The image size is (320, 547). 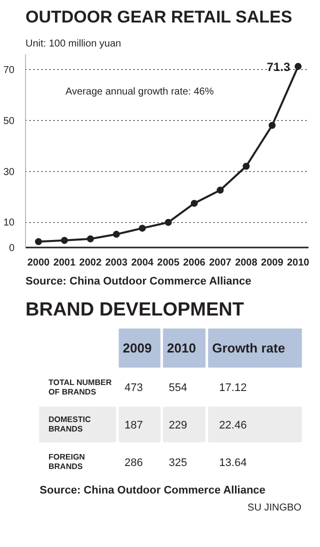 What do you see at coordinates (133, 425) in the screenshot?
I see `text: 187` at bounding box center [133, 425].